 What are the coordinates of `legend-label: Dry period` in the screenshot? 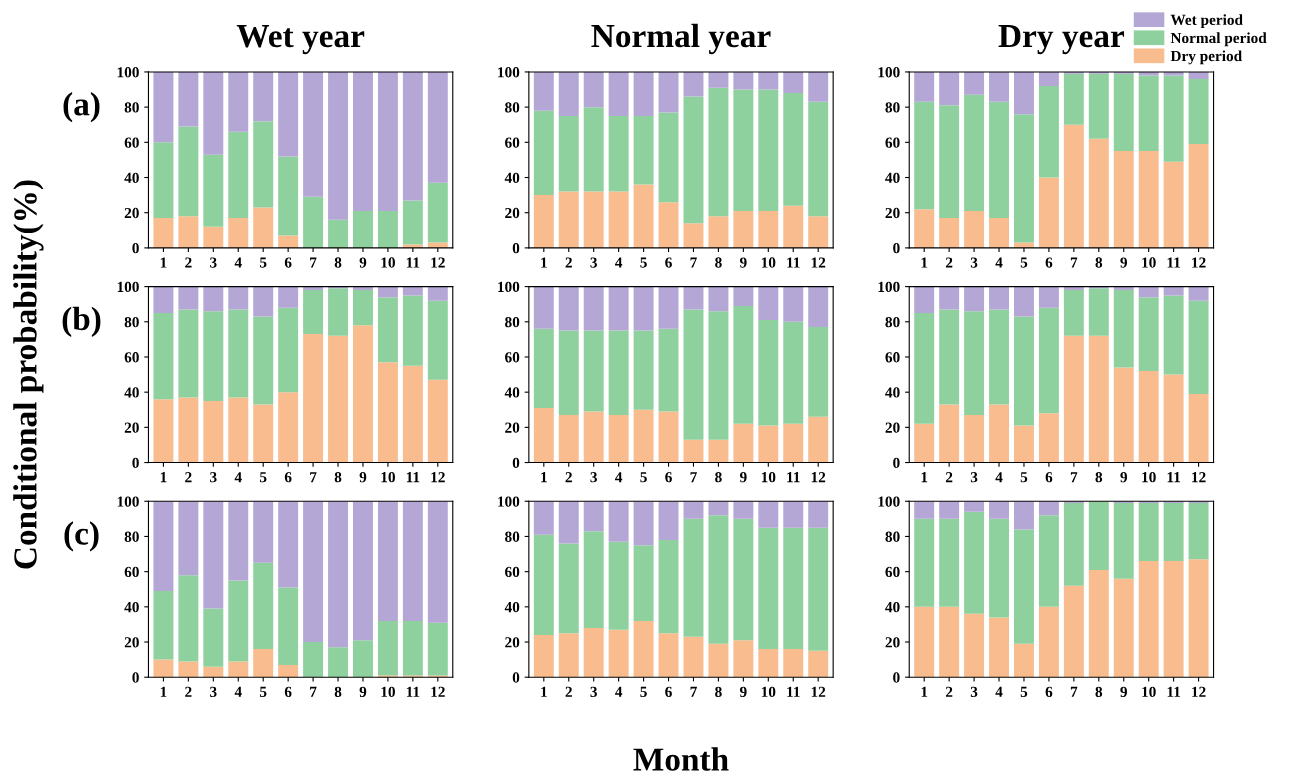 It's located at (1206, 57).